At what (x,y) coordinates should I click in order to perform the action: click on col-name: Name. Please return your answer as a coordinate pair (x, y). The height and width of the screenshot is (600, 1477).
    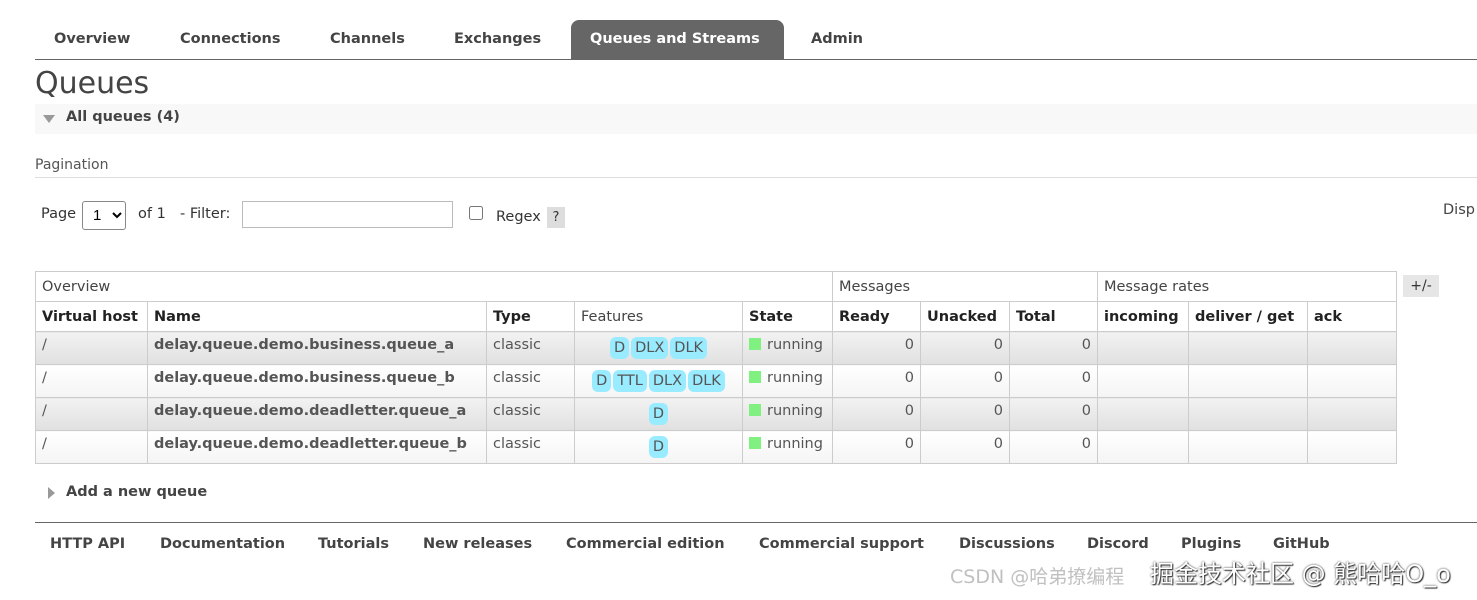
    Looking at the image, I should click on (317, 316).